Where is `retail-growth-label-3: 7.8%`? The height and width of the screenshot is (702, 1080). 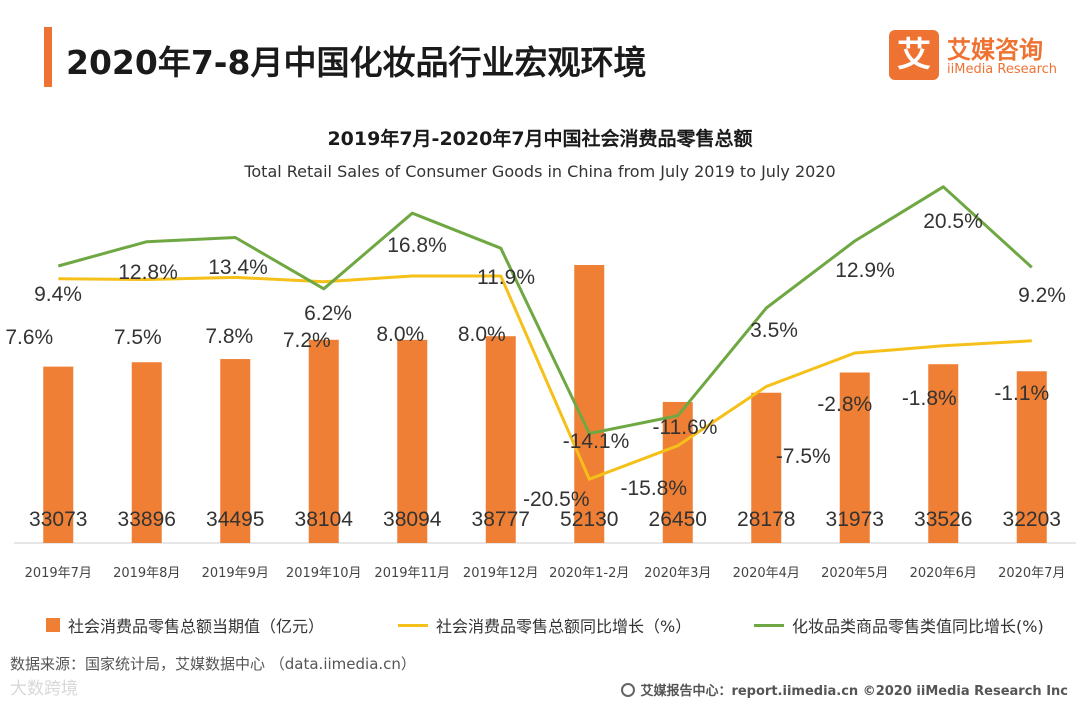 retail-growth-label-3: 7.8% is located at coordinates (229, 336).